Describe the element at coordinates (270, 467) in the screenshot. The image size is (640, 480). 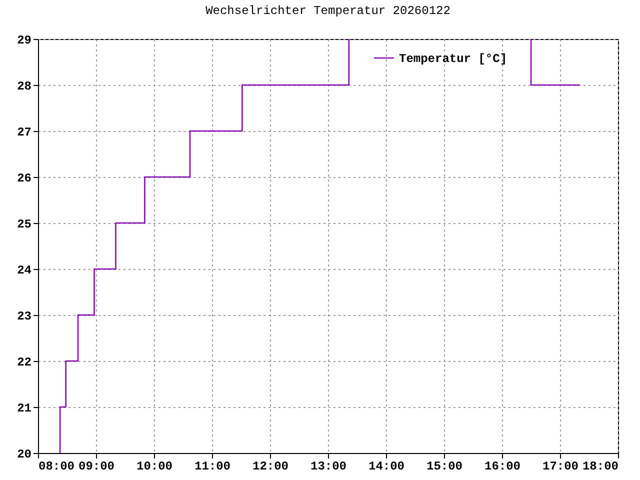
I see `x-tick-label: 12:00` at that location.